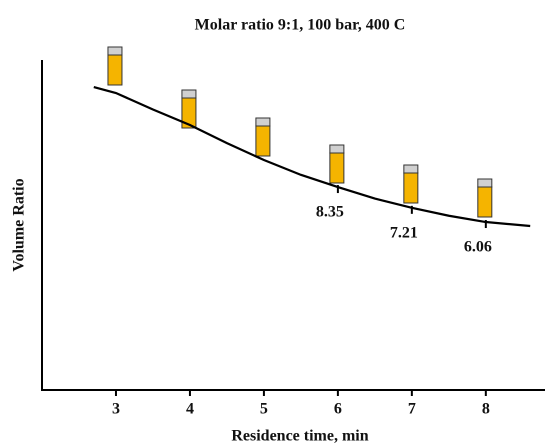 The width and height of the screenshot is (559, 448). Describe the element at coordinates (478, 247) in the screenshot. I see `annotation: 6.06` at that location.